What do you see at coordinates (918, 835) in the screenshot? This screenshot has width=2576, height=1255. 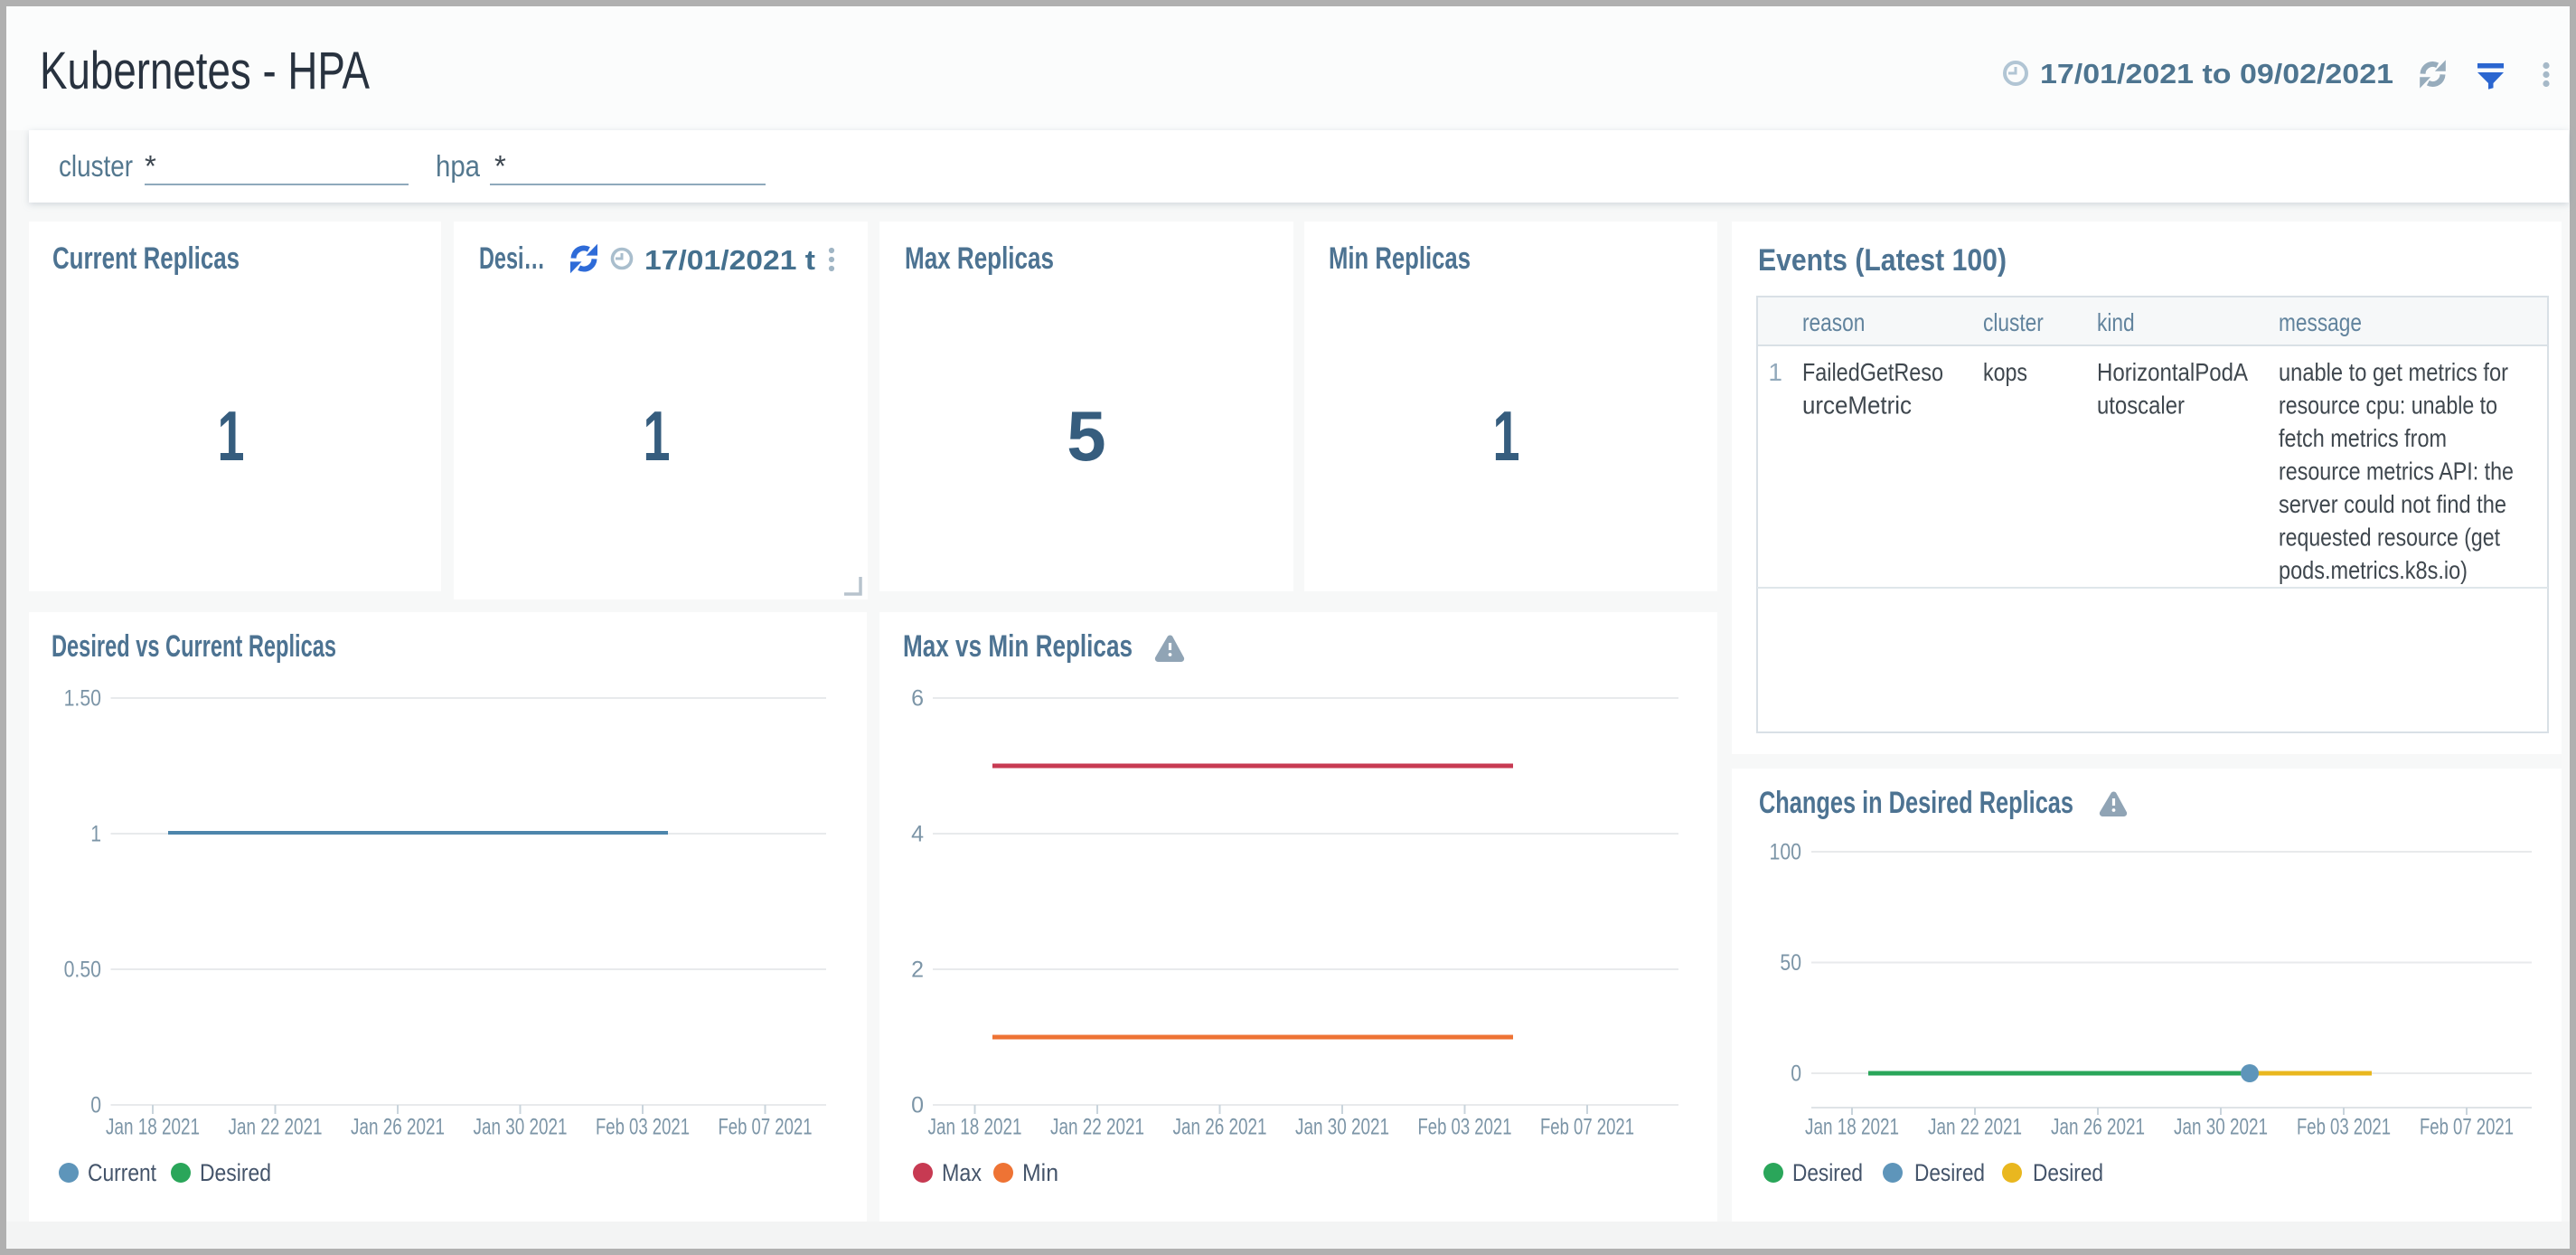 I see `svg-text: 4` at bounding box center [918, 835].